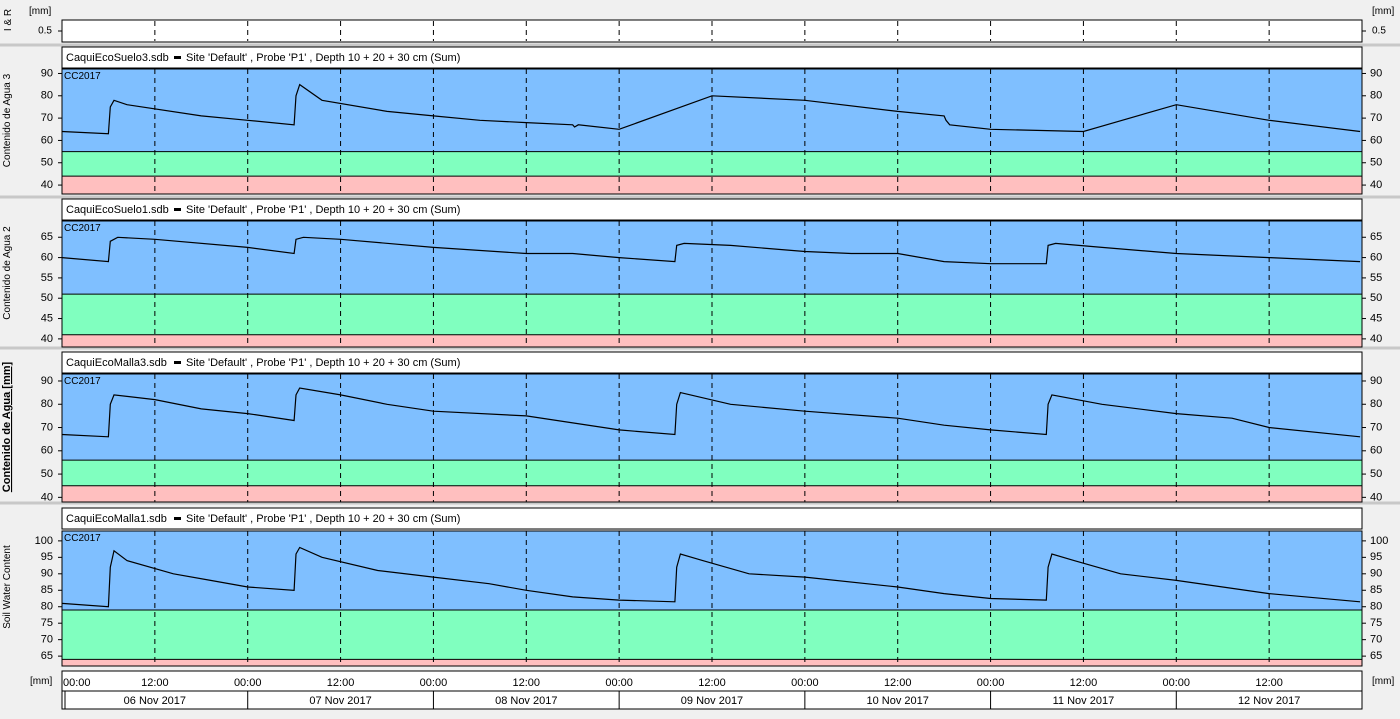  What do you see at coordinates (116, 363) in the screenshot?
I see `legend-file: CaquiEcoMalla3.sdb` at bounding box center [116, 363].